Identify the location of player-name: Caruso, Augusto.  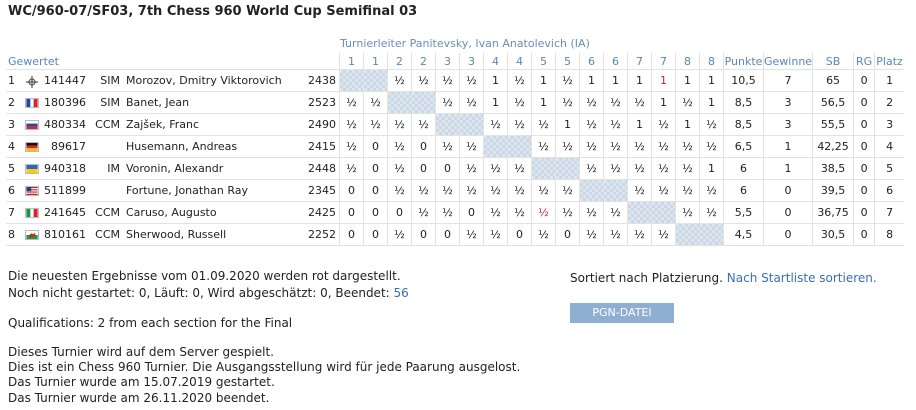
(214, 212).